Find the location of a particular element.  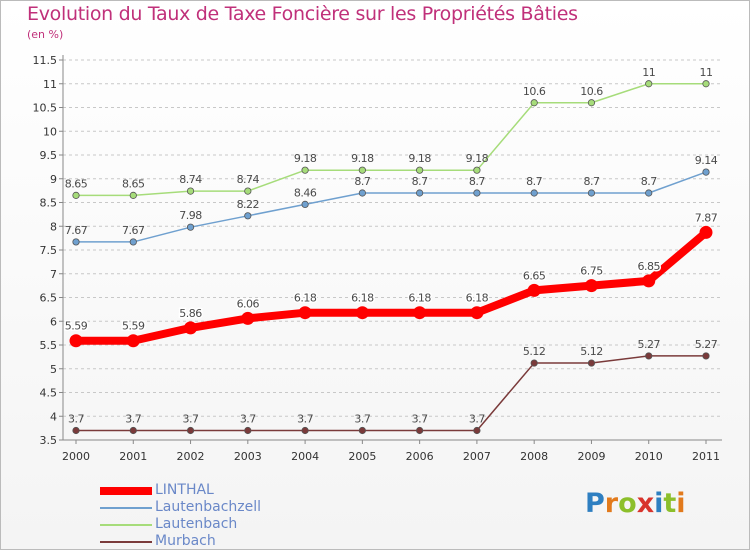

x-tick-label: 2010 is located at coordinates (649, 456).